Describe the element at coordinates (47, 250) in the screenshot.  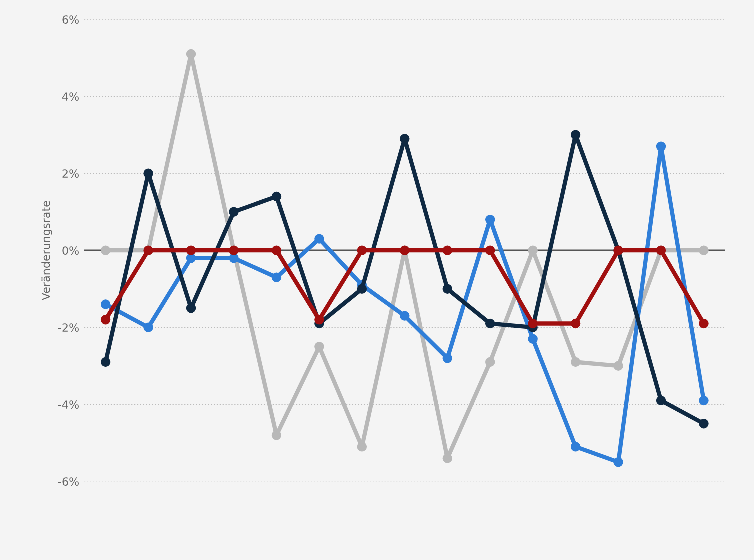
I see `y-axis-title: Veränderungsrate` at that location.